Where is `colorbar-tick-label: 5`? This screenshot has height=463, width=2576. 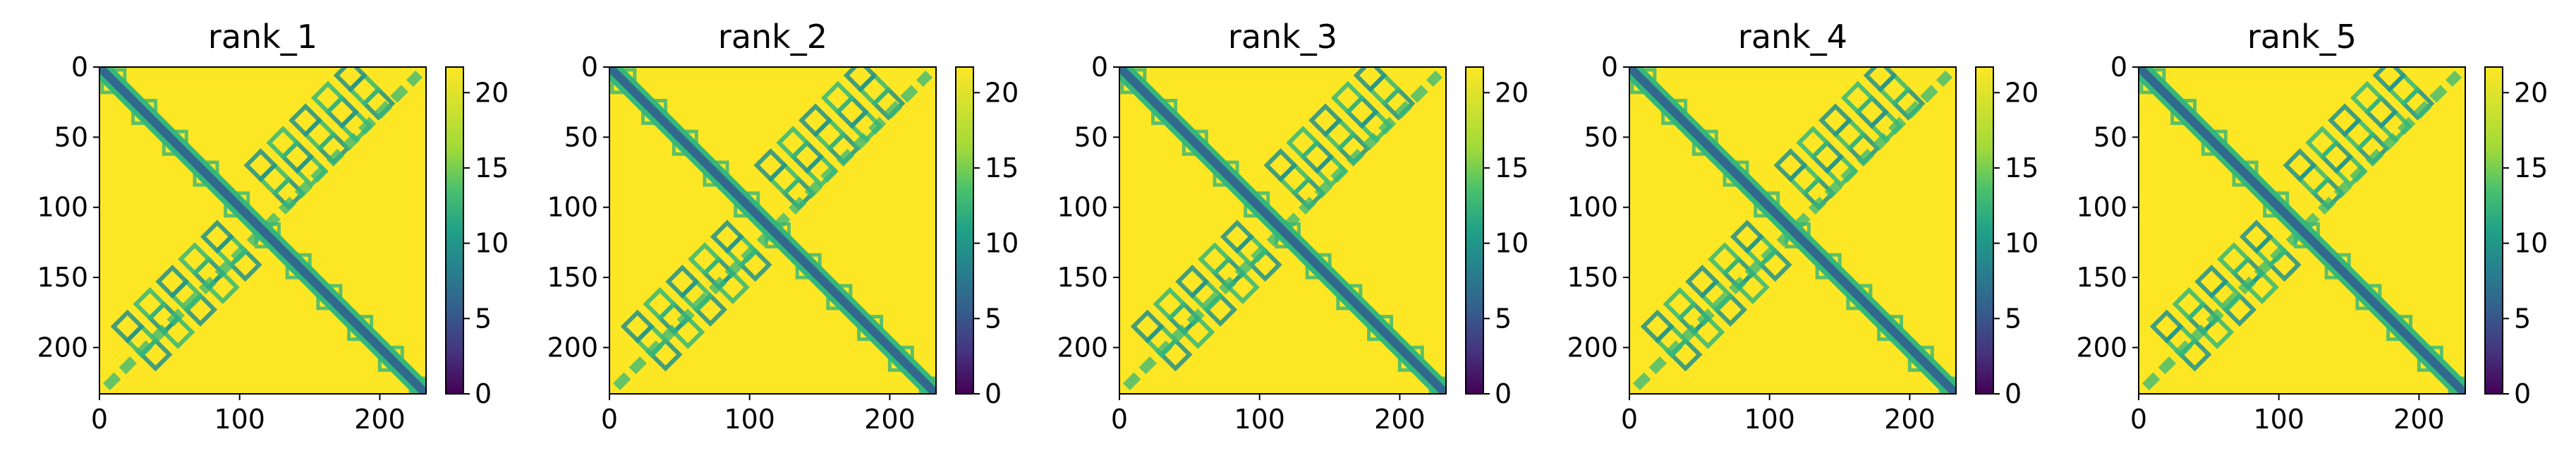
colorbar-tick-label: 5 is located at coordinates (483, 318).